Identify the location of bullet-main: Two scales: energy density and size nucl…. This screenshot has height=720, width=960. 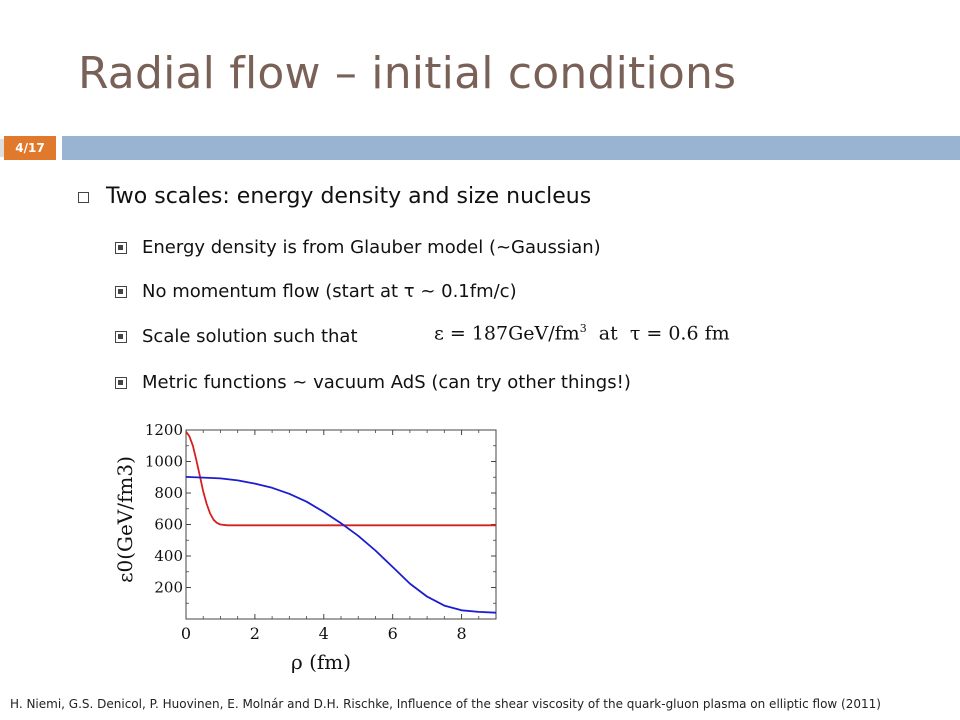
(335, 196).